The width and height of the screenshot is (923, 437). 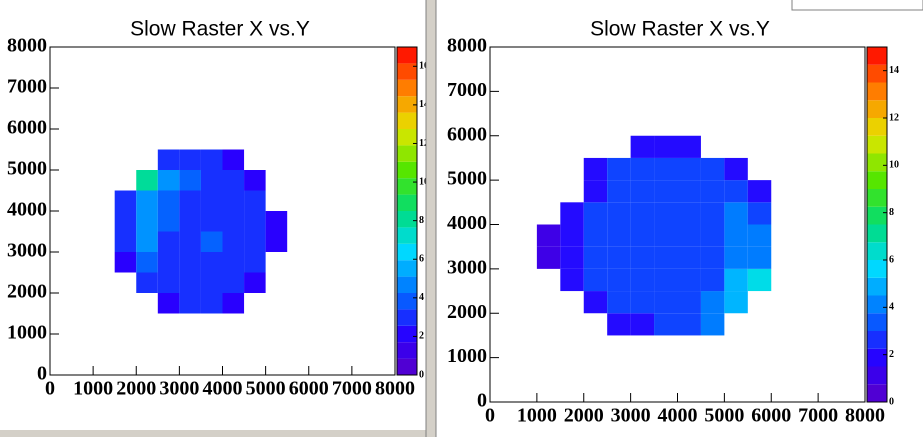 What do you see at coordinates (42, 374) in the screenshot?
I see `y-tick-label: 0` at bounding box center [42, 374].